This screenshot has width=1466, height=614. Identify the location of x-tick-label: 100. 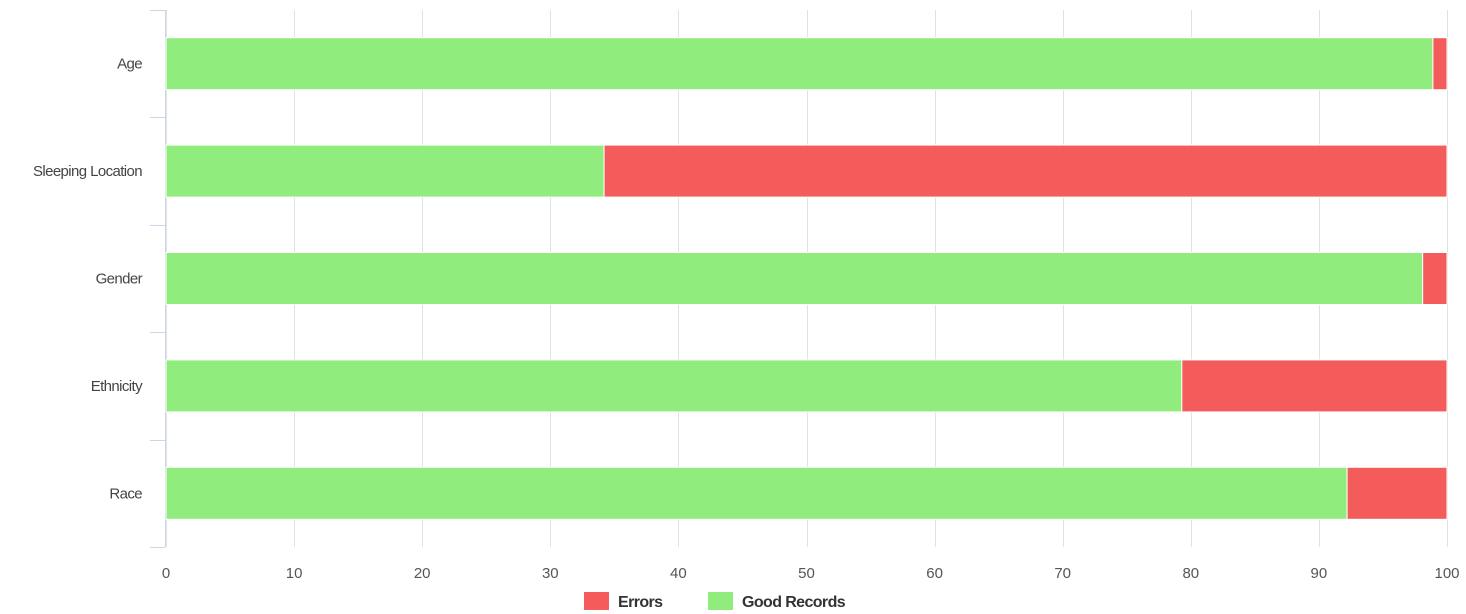
(1446, 573).